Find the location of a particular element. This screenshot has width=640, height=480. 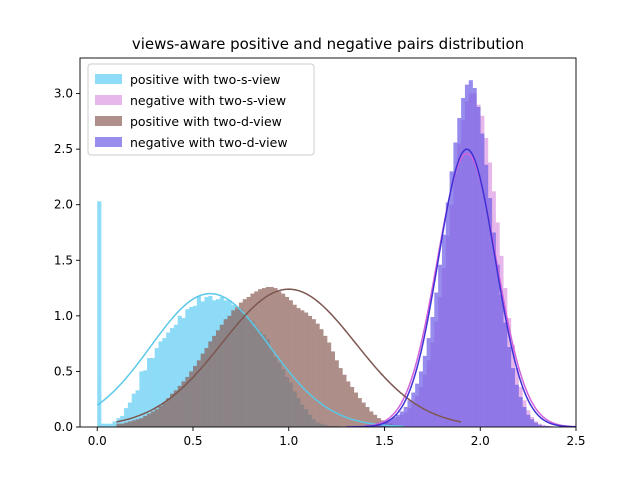

x-tick-label: 2.5 is located at coordinates (575, 441).